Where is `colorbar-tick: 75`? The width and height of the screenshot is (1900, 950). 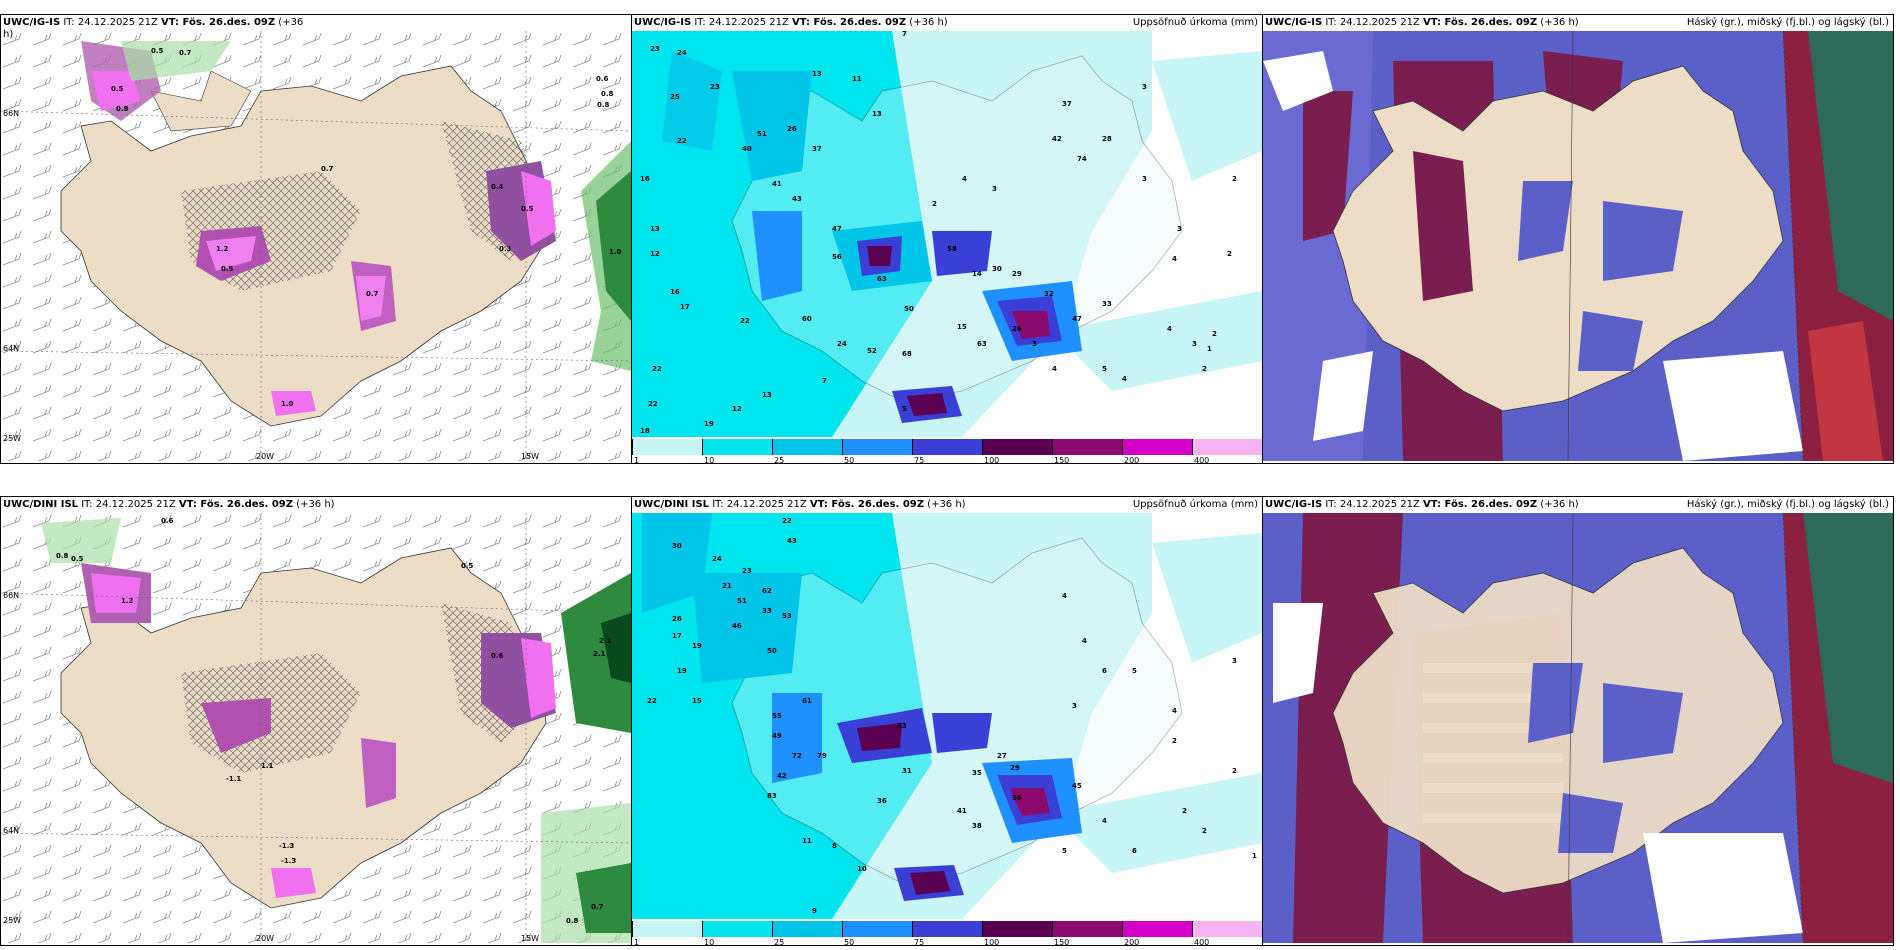 colorbar-tick: 75 is located at coordinates (919, 460).